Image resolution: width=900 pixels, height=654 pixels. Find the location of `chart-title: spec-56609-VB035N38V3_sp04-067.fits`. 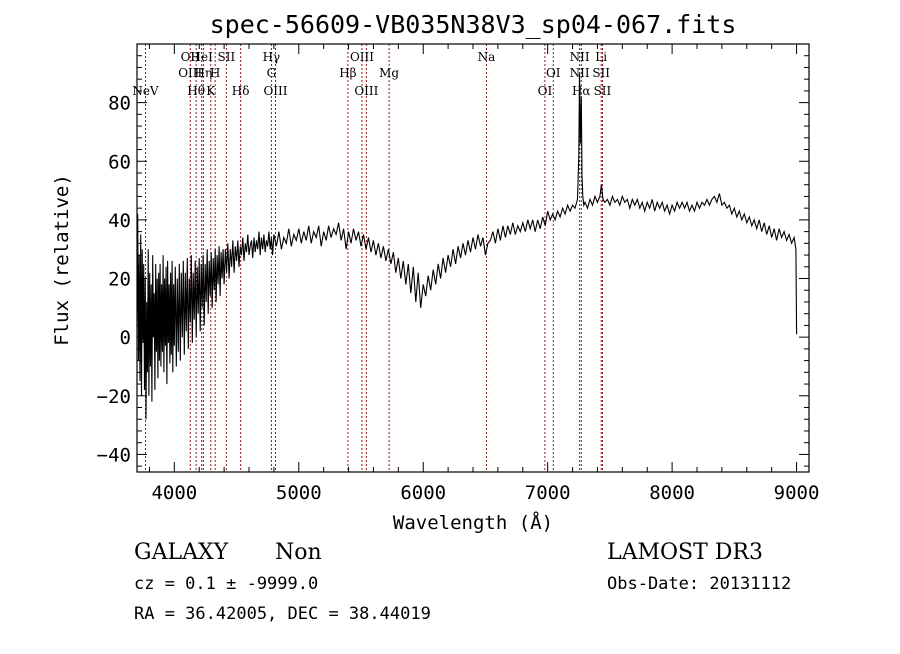

chart-title: spec-56609-VB035N38V3_sp04-067.fits is located at coordinates (473, 24).